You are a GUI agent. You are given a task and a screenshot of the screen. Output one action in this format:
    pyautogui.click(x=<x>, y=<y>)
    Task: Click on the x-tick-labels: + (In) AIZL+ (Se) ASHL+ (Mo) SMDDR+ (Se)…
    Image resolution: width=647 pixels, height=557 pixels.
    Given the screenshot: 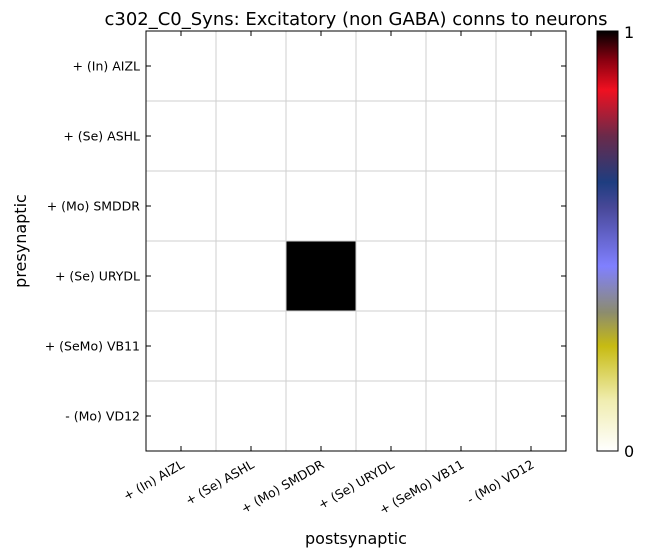 What is the action you would take?
    pyautogui.click(x=328, y=486)
    